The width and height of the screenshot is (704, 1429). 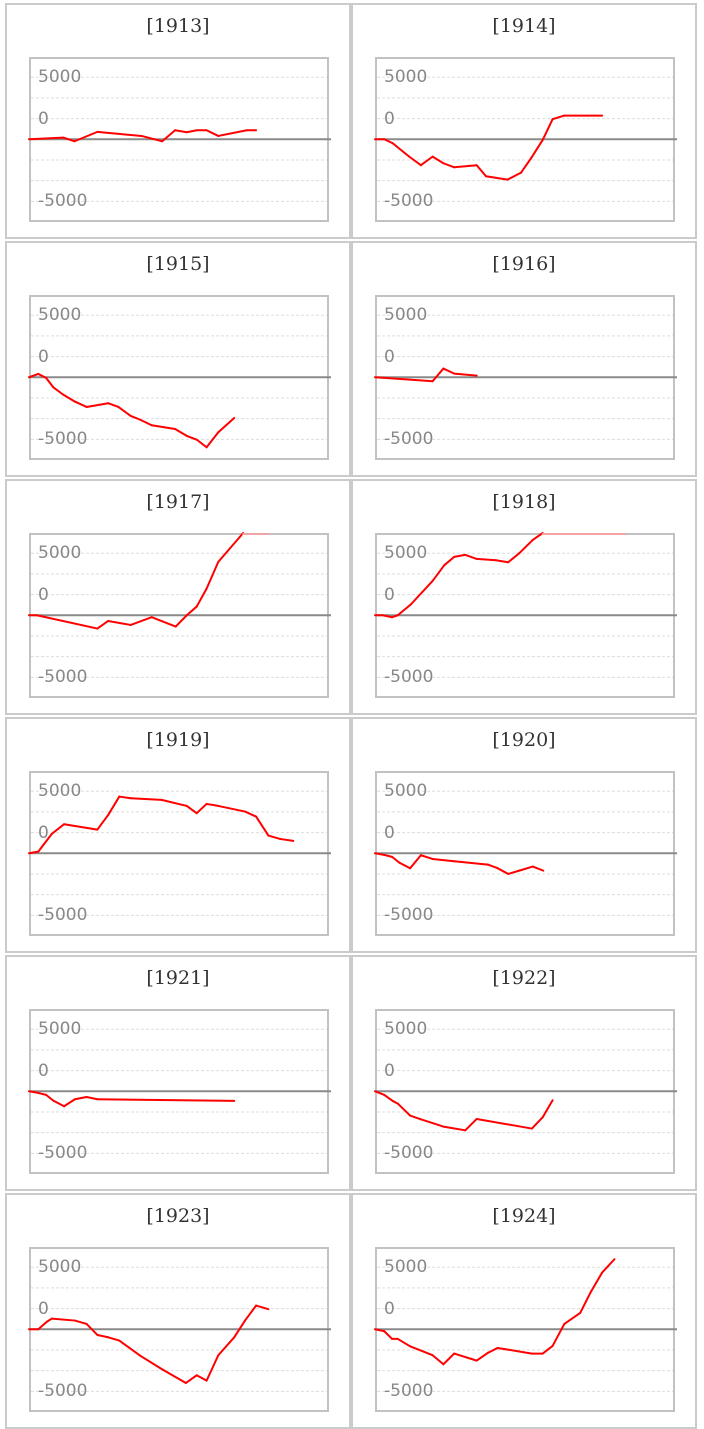 I want to click on chart-panel: [1919] 5000 0 -5000, so click(x=178, y=835).